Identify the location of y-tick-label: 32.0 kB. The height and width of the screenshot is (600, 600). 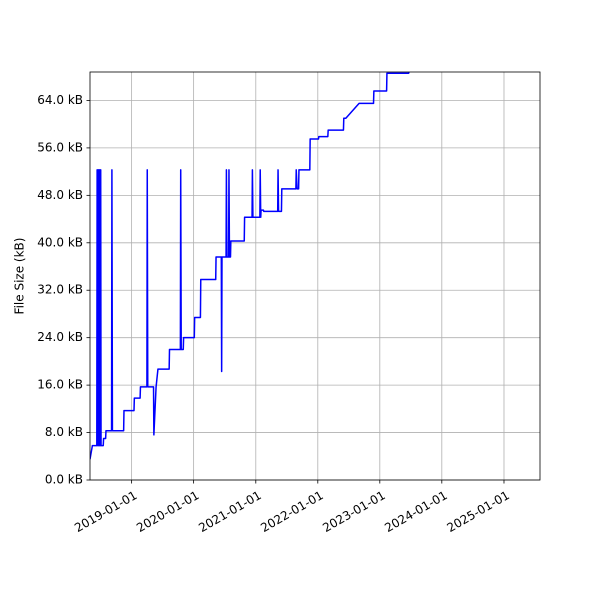
(60, 290).